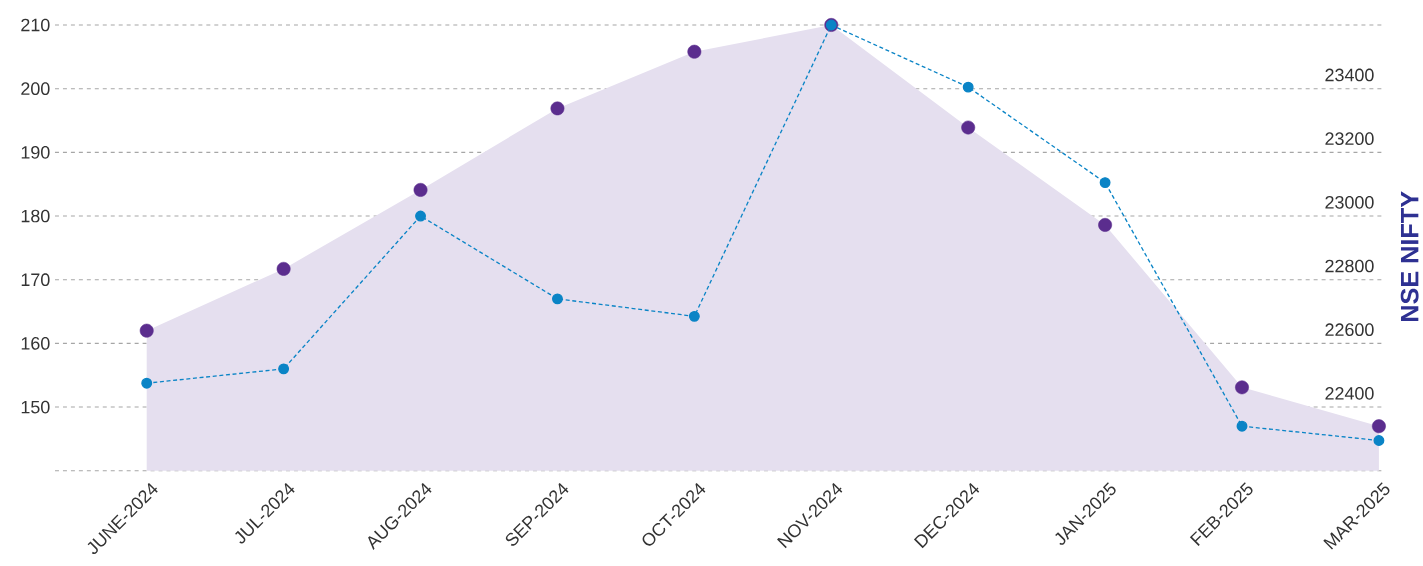 The height and width of the screenshot is (566, 1423). What do you see at coordinates (35, 152) in the screenshot?
I see `y-tick-label: 190` at bounding box center [35, 152].